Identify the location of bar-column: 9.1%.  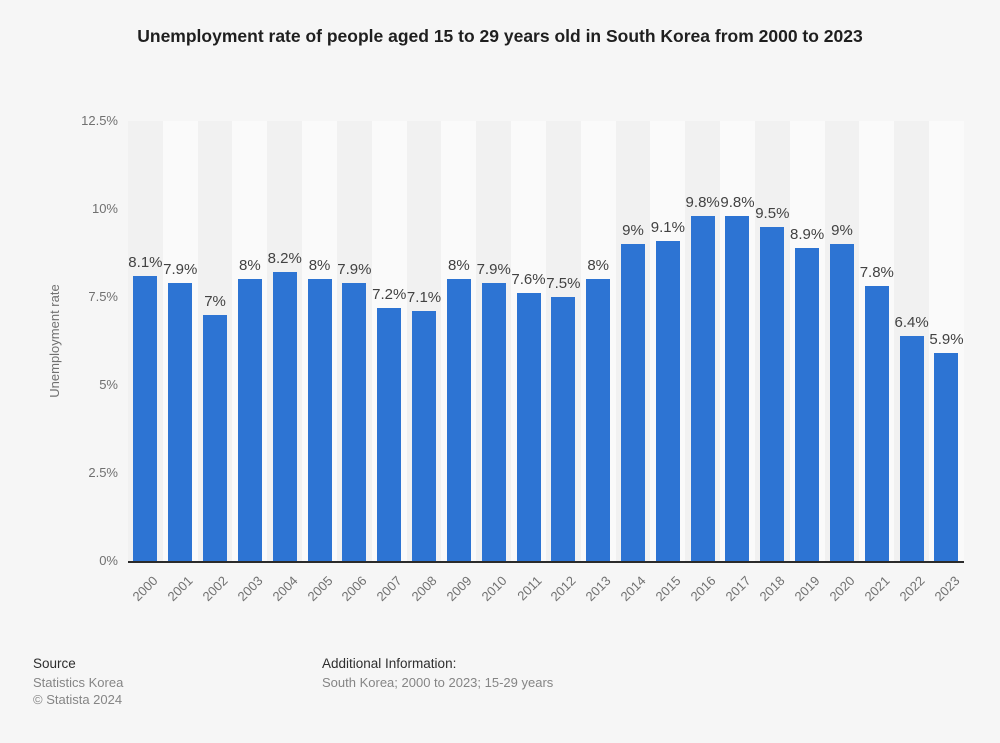
(668, 341).